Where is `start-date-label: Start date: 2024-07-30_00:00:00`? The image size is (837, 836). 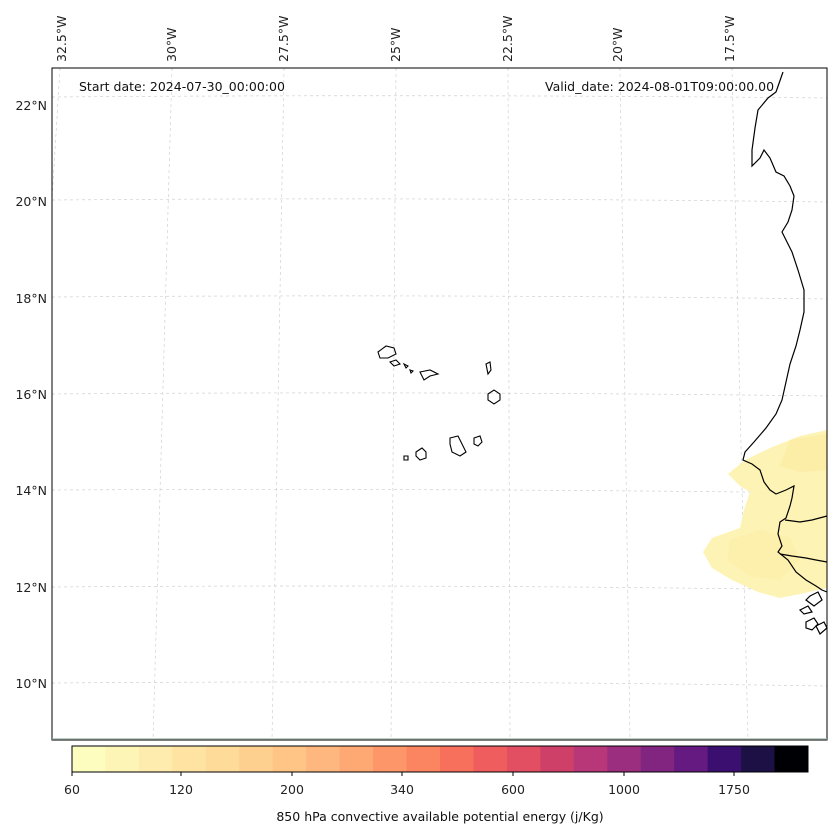
start-date-label: Start date: 2024-07-30_00:00:00 is located at coordinates (182, 86).